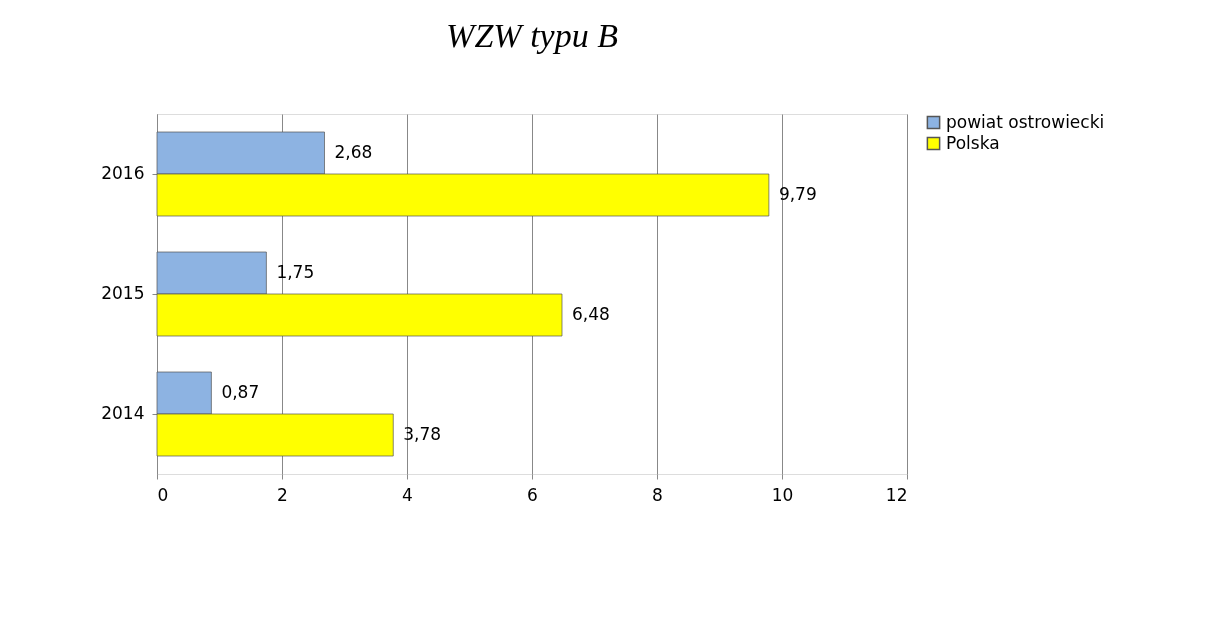 The height and width of the screenshot is (631, 1208). What do you see at coordinates (1025, 121) in the screenshot?
I see `legend-label: powiat ostrowiecki` at bounding box center [1025, 121].